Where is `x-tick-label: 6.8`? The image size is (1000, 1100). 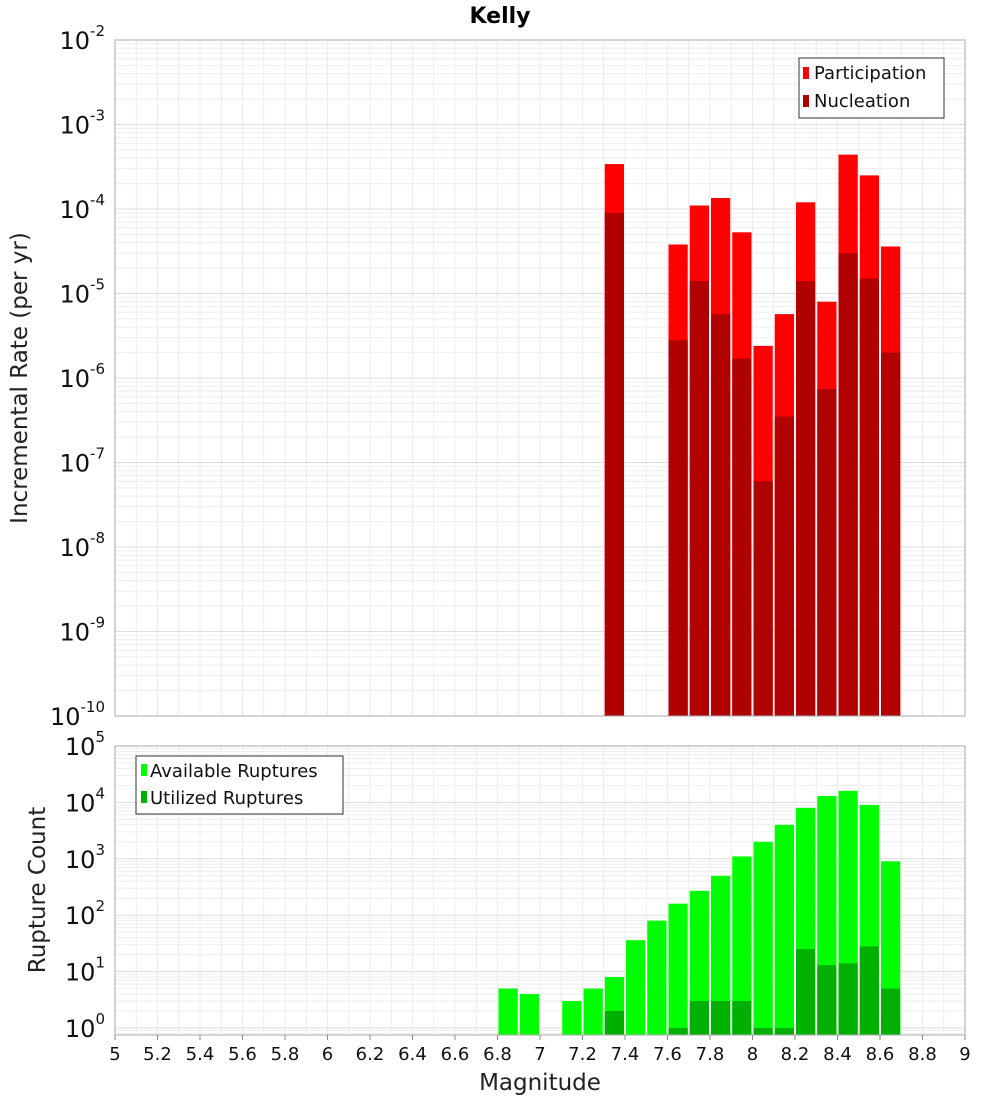
x-tick-label: 6.8 is located at coordinates (497, 1054).